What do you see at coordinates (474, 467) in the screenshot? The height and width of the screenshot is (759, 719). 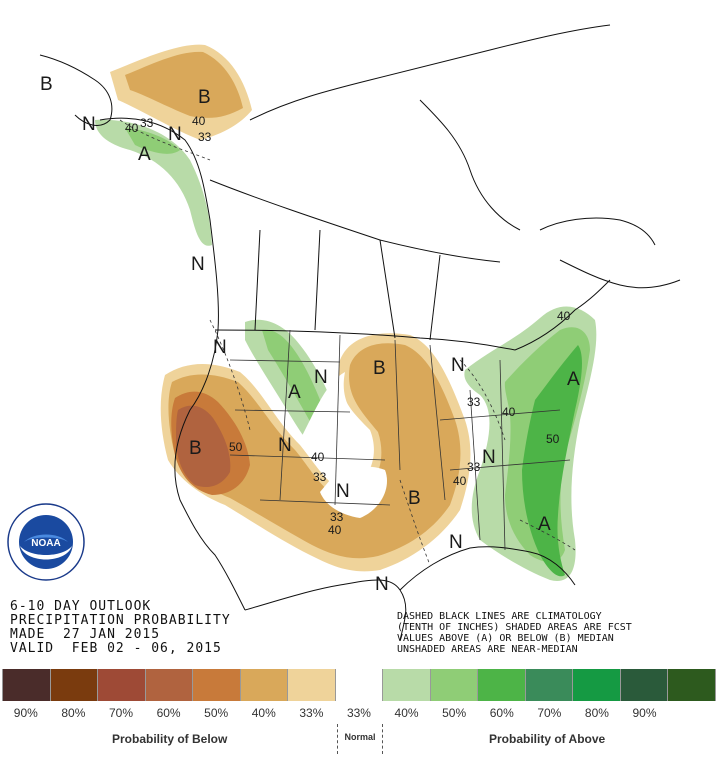 I see `contour-label-33-ar: 33` at bounding box center [474, 467].